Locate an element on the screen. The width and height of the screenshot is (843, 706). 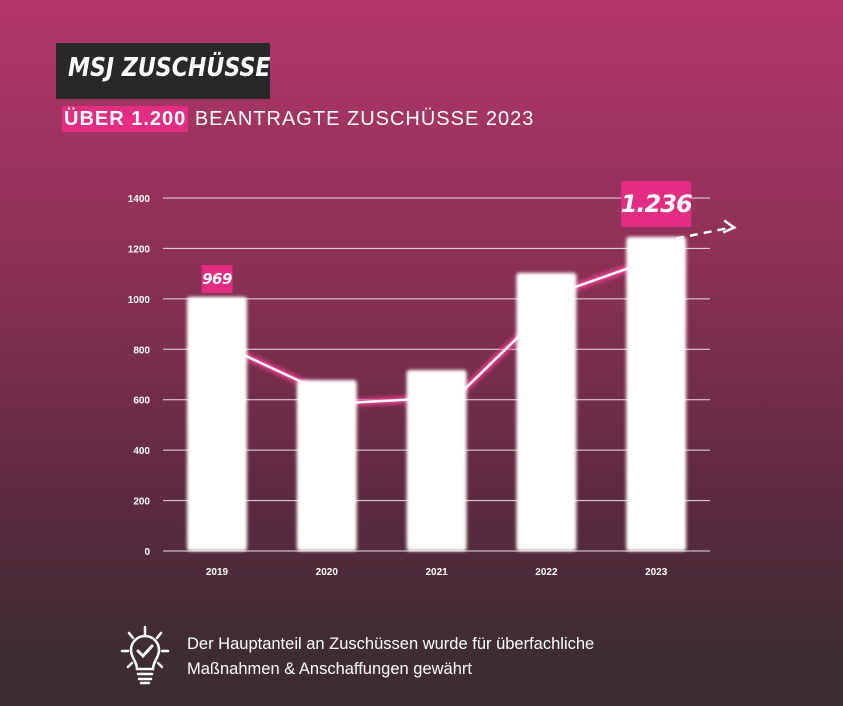
x-tick-label: 2019 is located at coordinates (217, 572).